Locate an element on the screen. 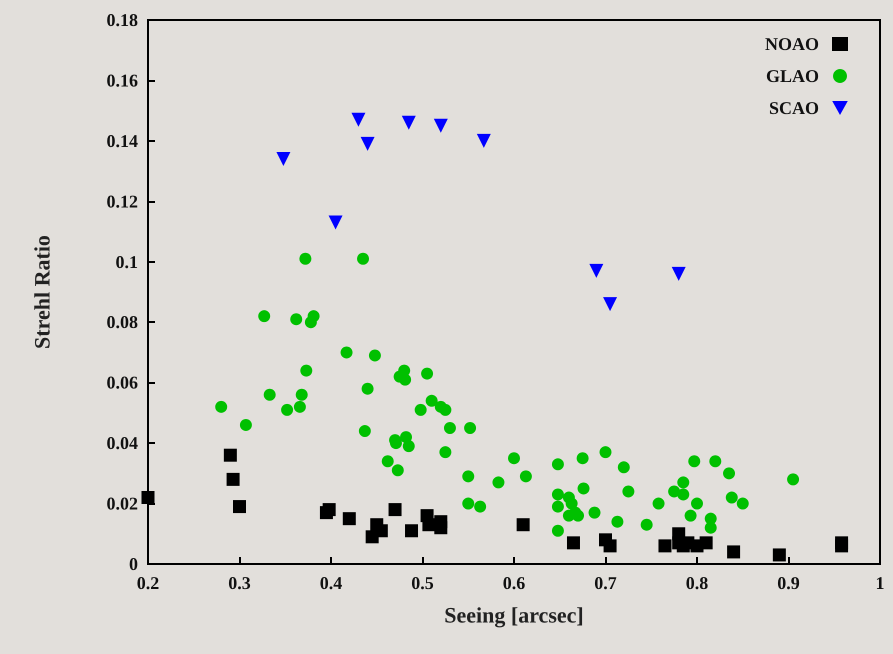 The height and width of the screenshot is (654, 893). y-tick-label: 0.1 is located at coordinates (127, 262).